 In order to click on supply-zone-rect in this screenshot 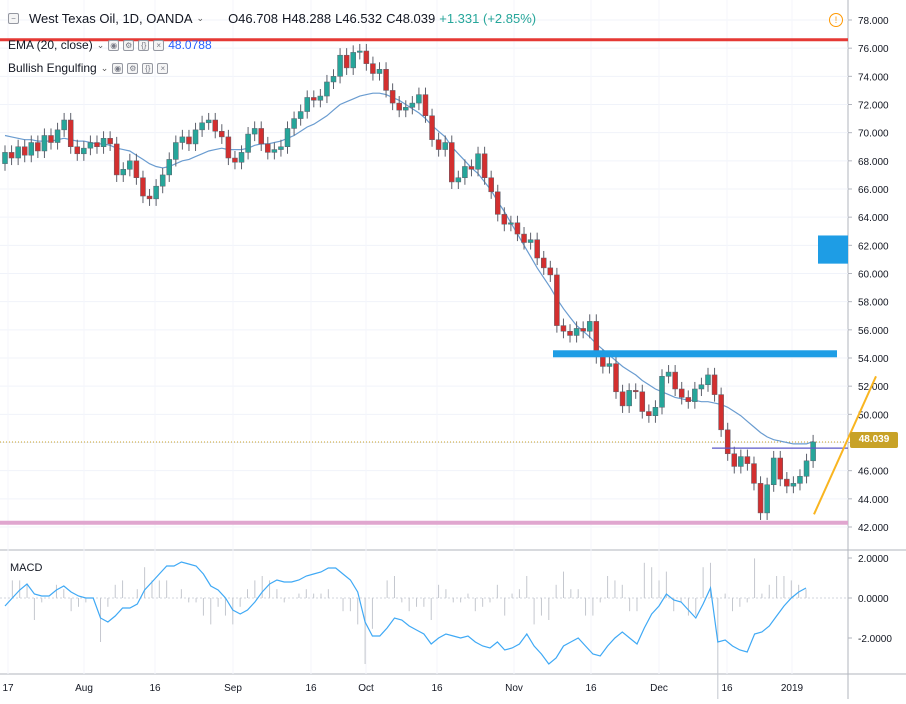, I will do `click(695, 354)`.